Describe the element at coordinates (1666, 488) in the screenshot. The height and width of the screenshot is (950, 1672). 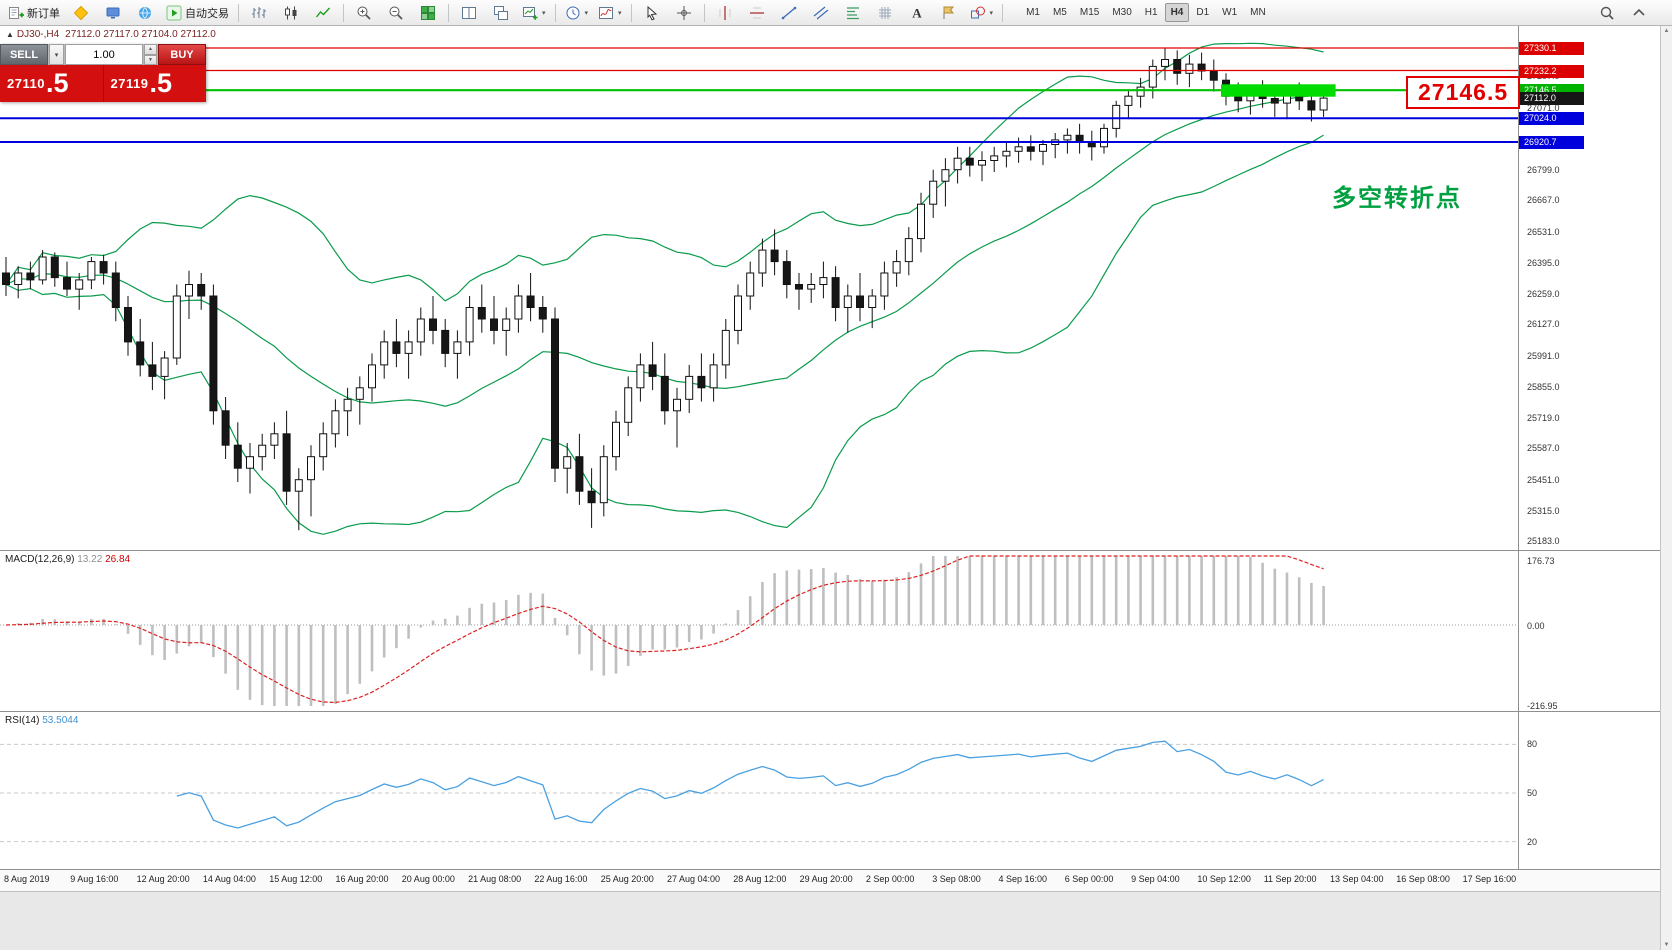
I see `vertical-scrollbar: ▲ ▼` at that location.